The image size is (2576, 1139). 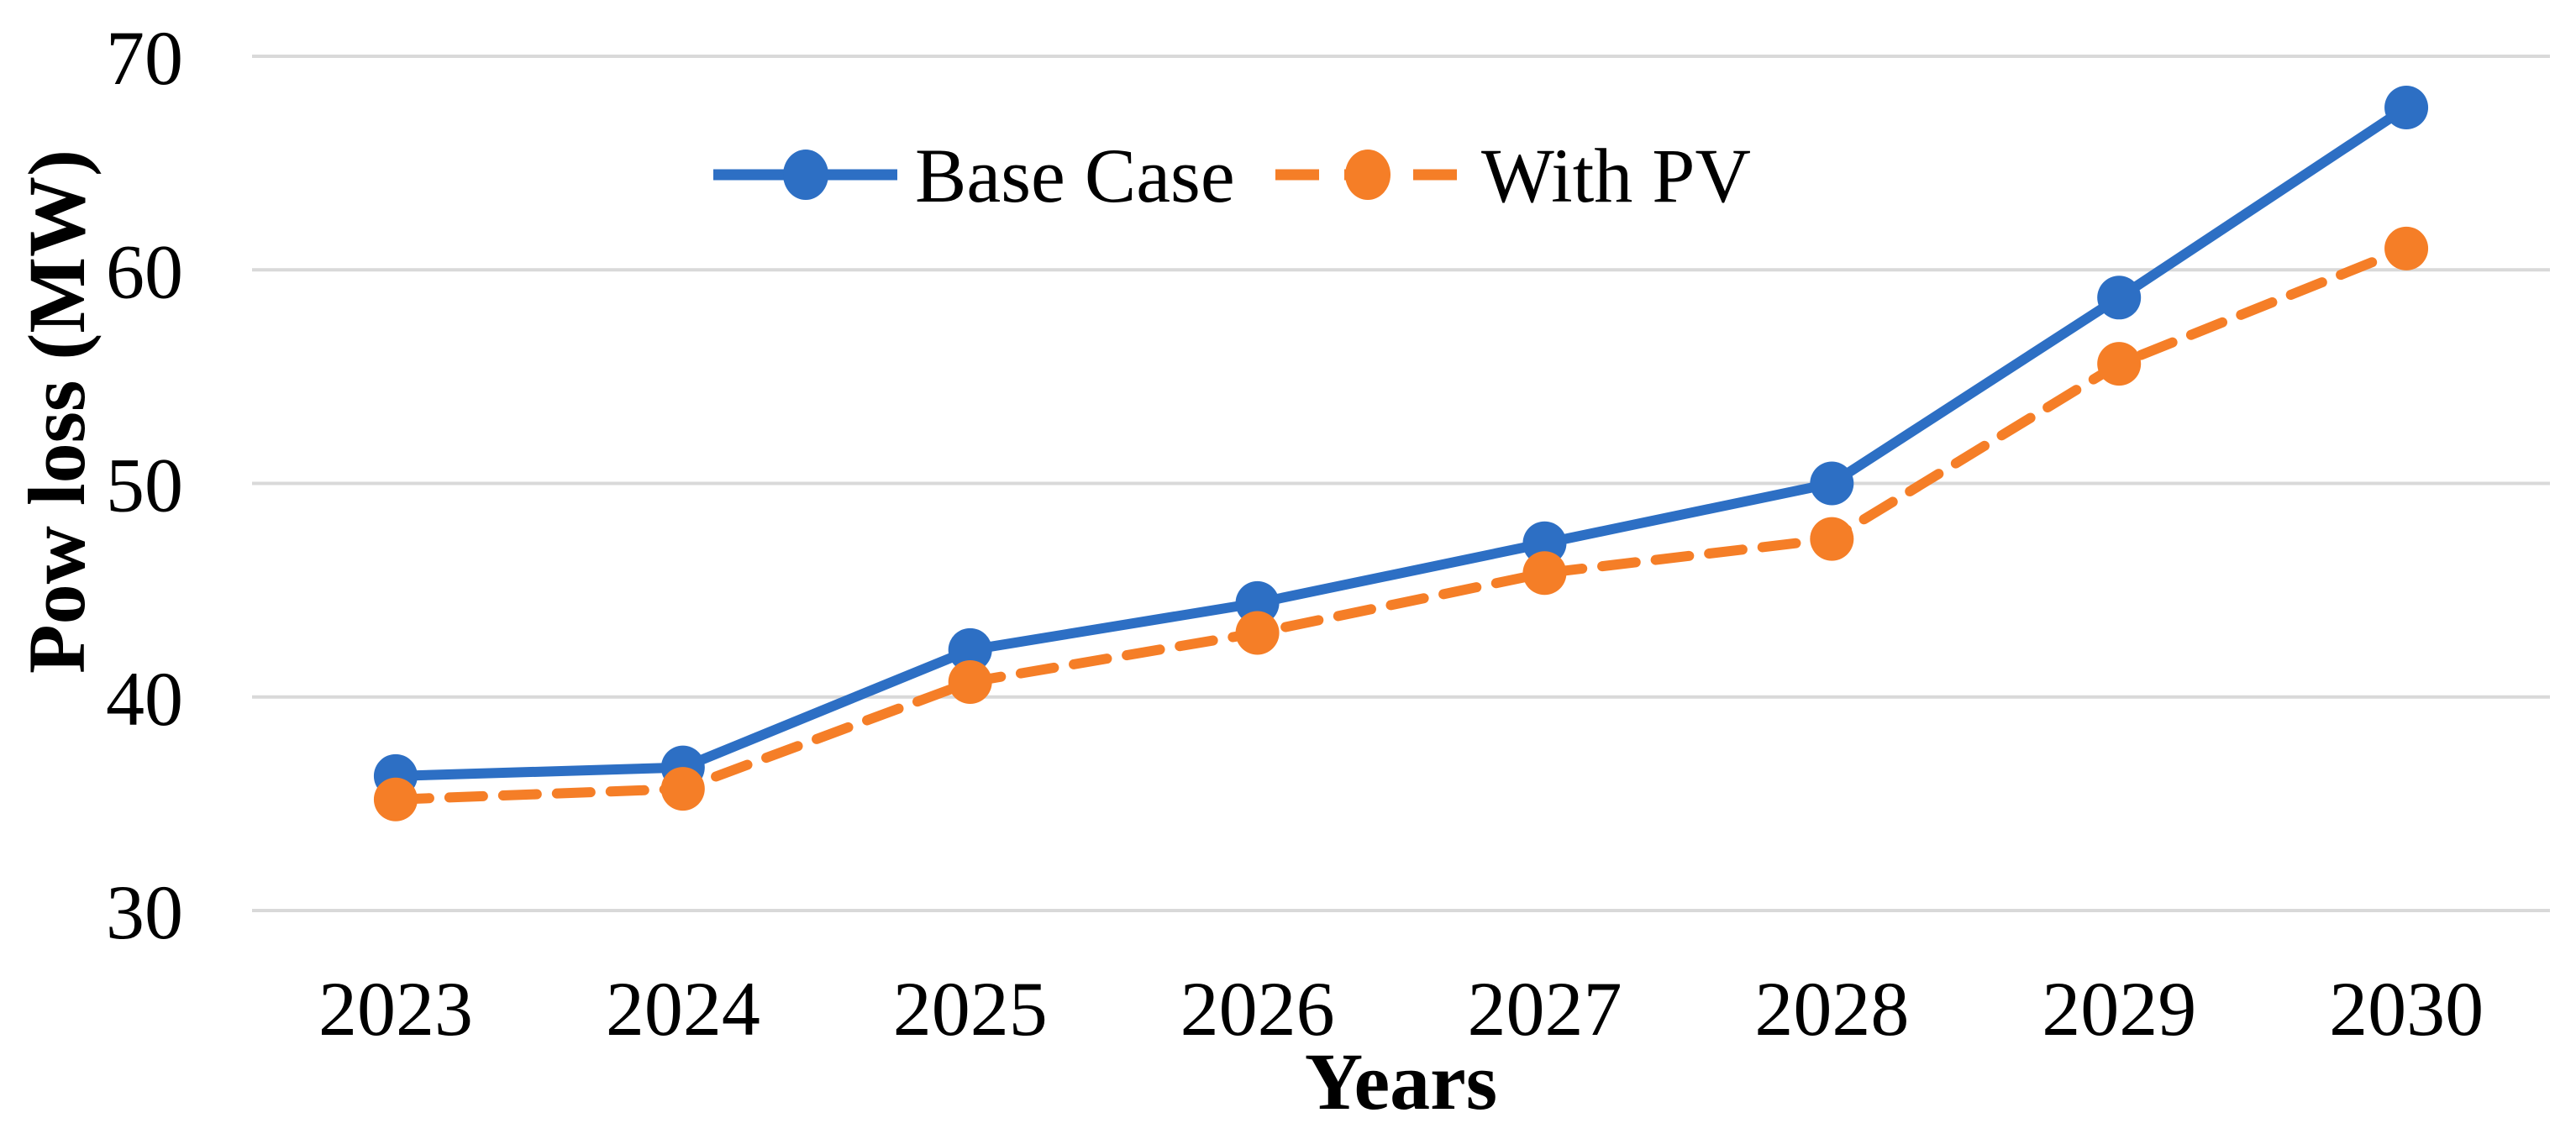 What do you see at coordinates (144, 912) in the screenshot?
I see `y-tick-label: 30` at bounding box center [144, 912].